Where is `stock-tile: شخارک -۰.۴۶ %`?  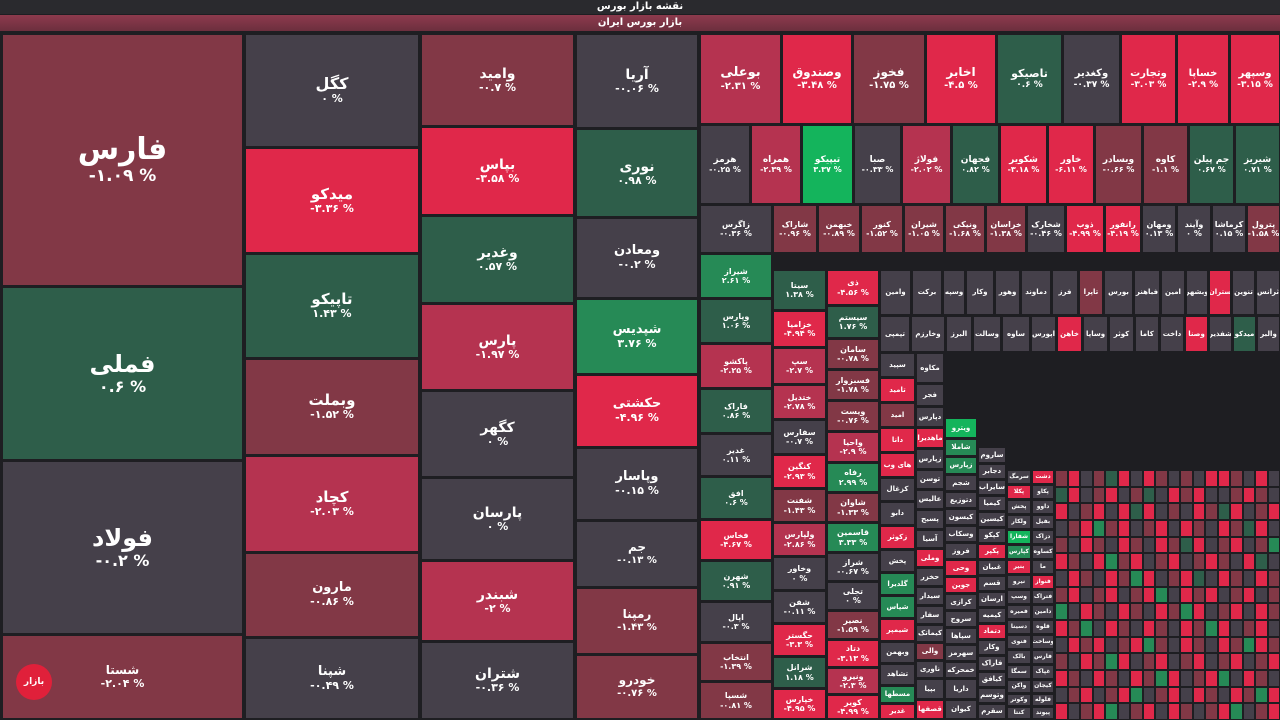 stock-tile: شخارک -۰.۴۶ % is located at coordinates (1046, 229).